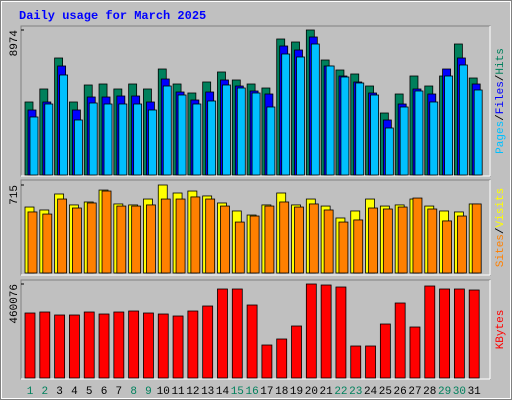  What do you see at coordinates (15, 195) in the screenshot?
I see `y-tick-label: 715` at bounding box center [15, 195].